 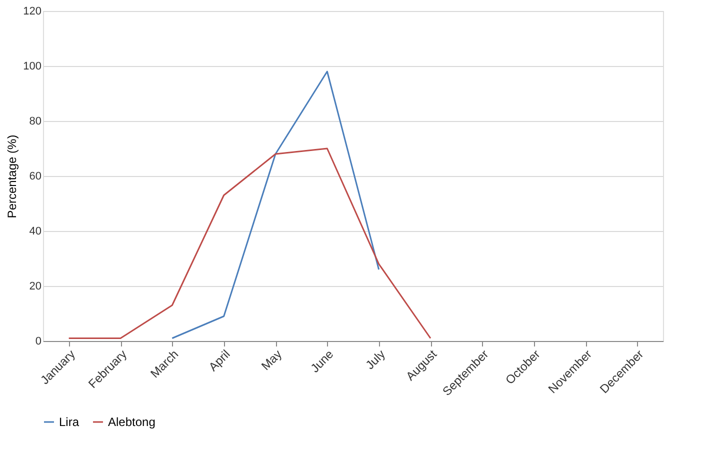 I want to click on x-tick-label: May, so click(x=271, y=360).